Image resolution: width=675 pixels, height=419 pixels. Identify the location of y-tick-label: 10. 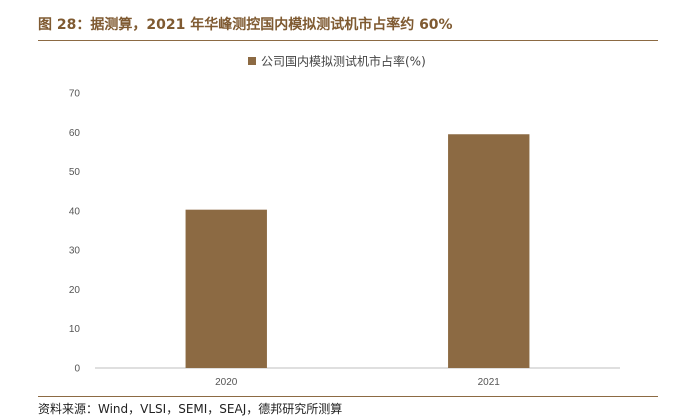
(75, 329).